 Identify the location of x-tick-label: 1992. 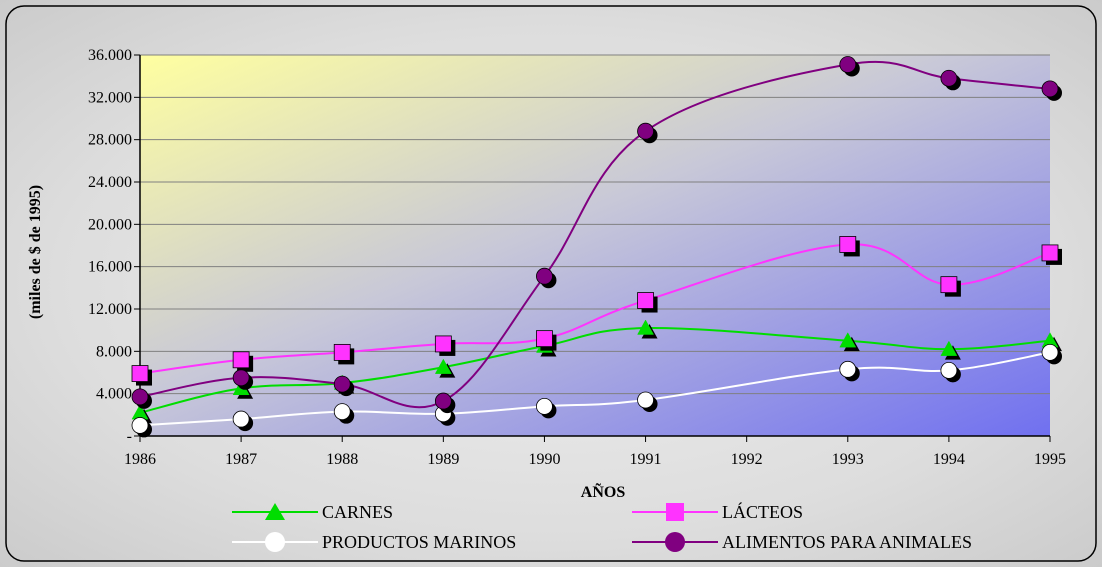
(747, 459).